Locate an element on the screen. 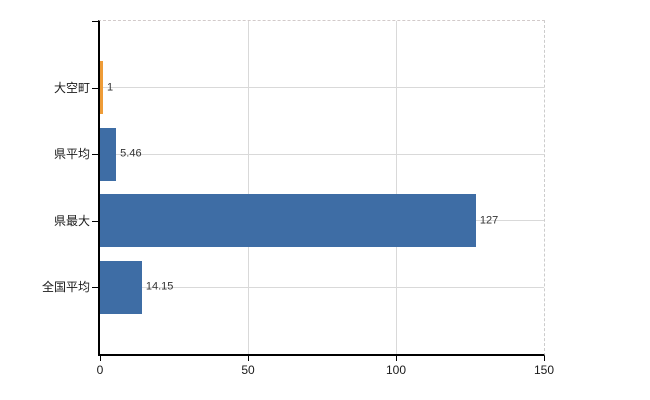  category-label: 県平均 is located at coordinates (71, 154).